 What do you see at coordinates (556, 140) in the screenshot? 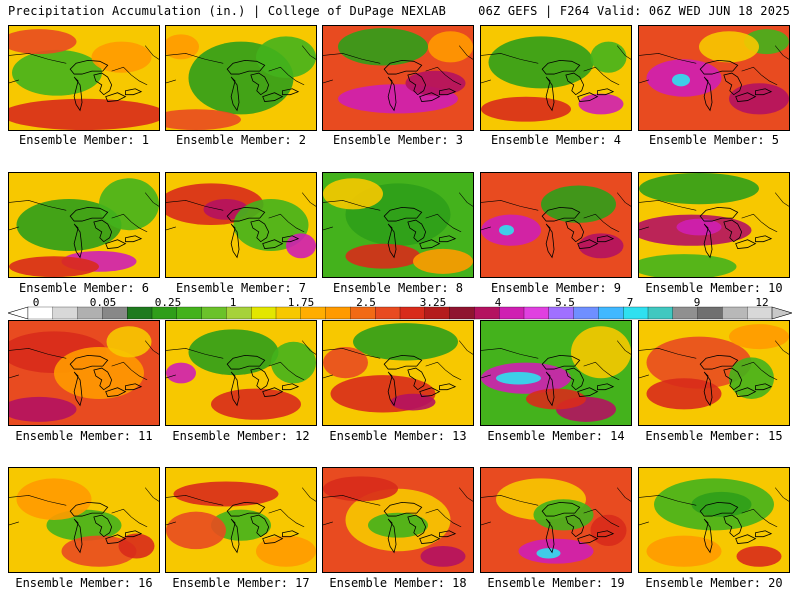
I see `ensemble-member-caption: Ensemble Member: 4` at bounding box center [556, 140].